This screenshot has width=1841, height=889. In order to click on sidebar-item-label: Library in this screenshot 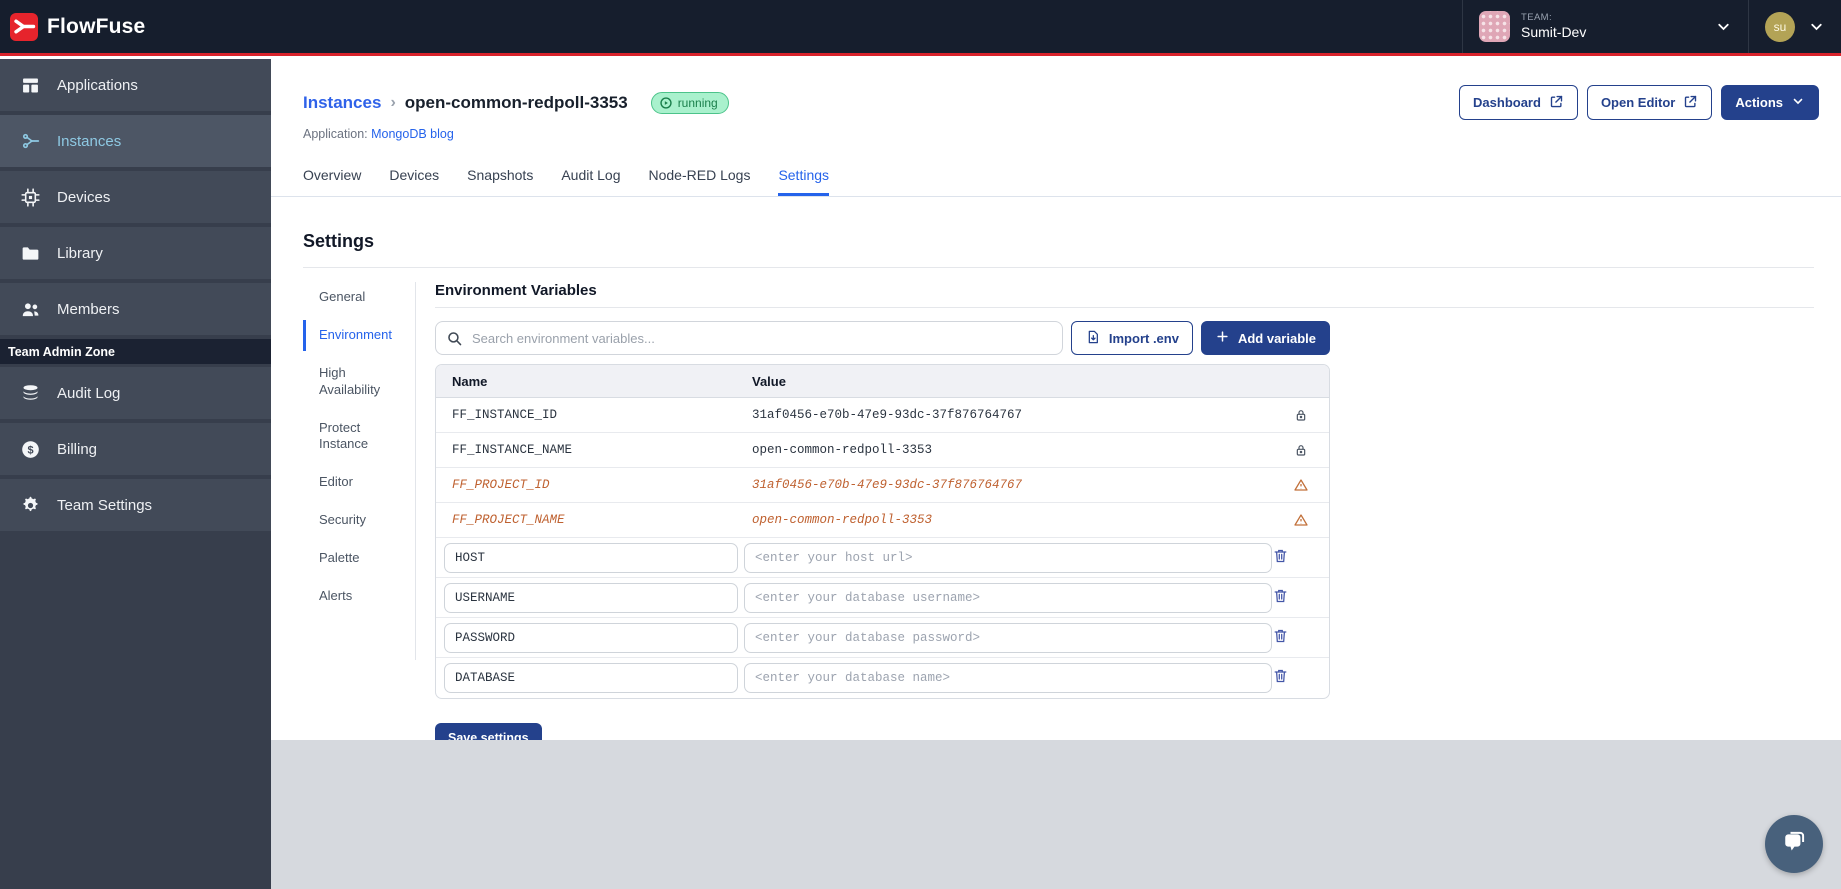, I will do `click(80, 253)`.